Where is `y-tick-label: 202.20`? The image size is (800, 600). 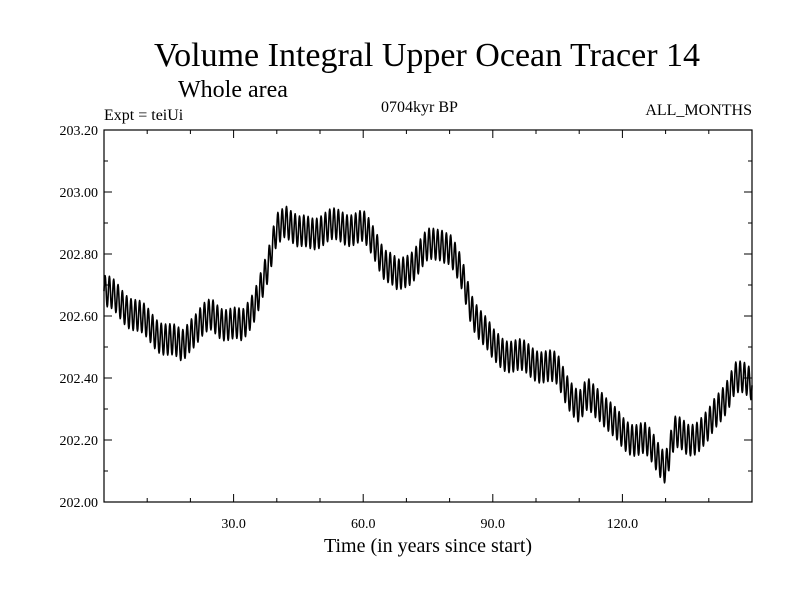 y-tick-label: 202.20 is located at coordinates (79, 441).